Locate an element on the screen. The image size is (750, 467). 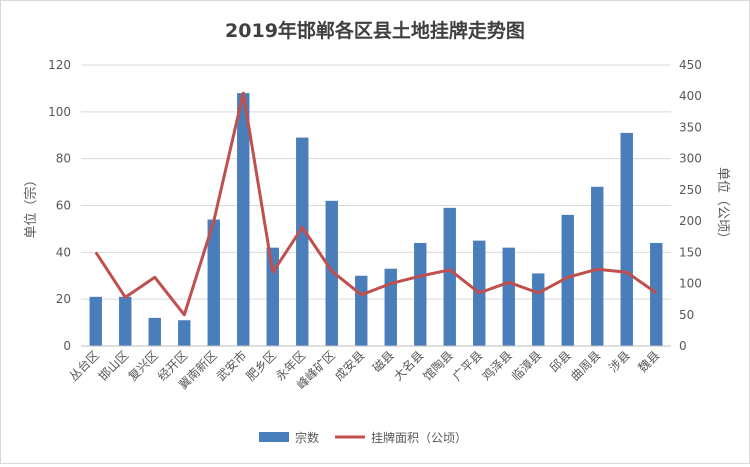
x-tick-label: 曲周县 is located at coordinates (585, 365).